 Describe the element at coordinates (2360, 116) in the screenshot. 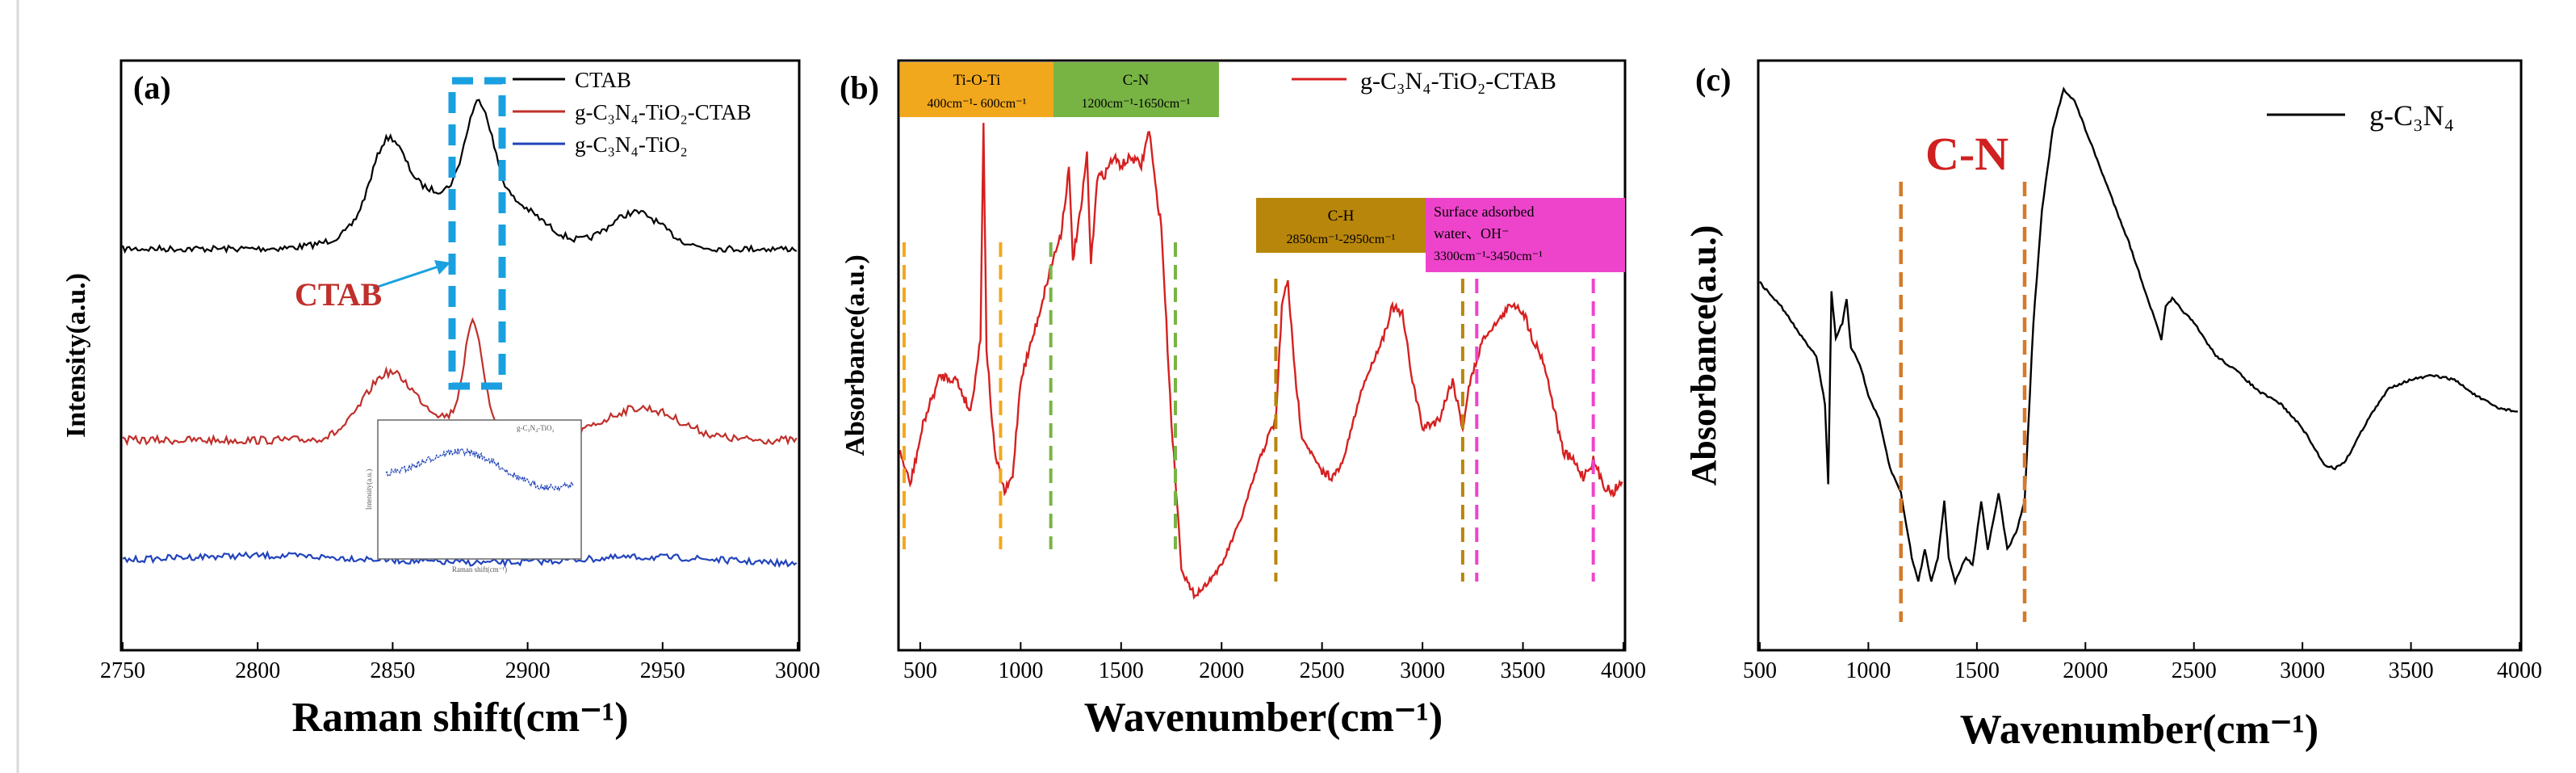

I see `legend-c: g-C₃N₄` at that location.